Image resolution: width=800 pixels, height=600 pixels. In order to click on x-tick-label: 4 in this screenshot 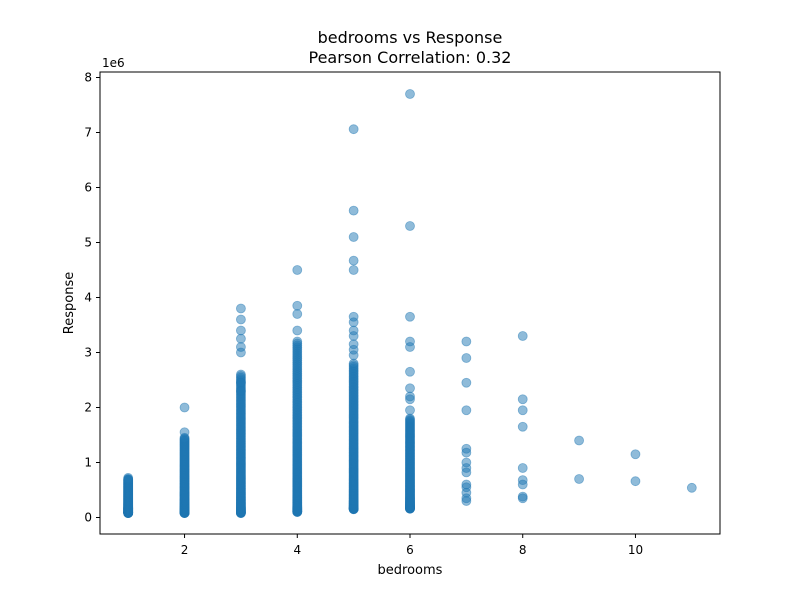, I will do `click(297, 550)`.